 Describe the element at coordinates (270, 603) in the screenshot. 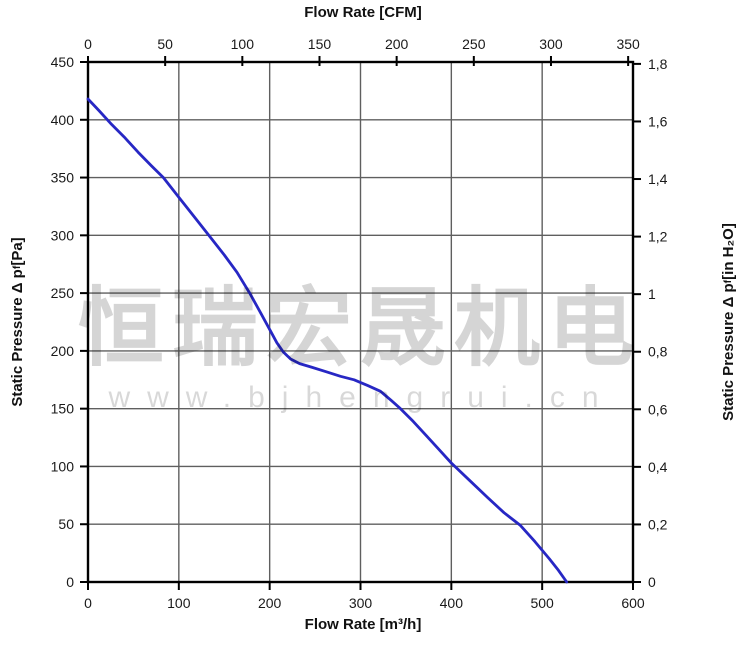

I see `bottom-axis-tick-label: 200` at that location.